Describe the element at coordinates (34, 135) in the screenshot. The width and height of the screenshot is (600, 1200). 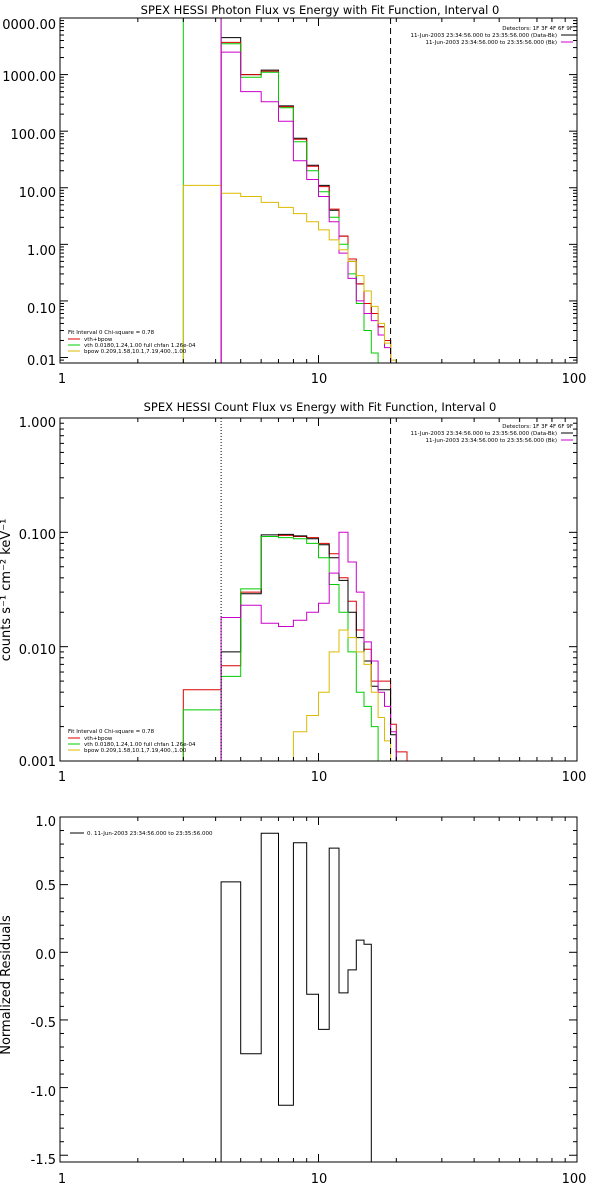
I see `ytick-label: 100.00` at that location.